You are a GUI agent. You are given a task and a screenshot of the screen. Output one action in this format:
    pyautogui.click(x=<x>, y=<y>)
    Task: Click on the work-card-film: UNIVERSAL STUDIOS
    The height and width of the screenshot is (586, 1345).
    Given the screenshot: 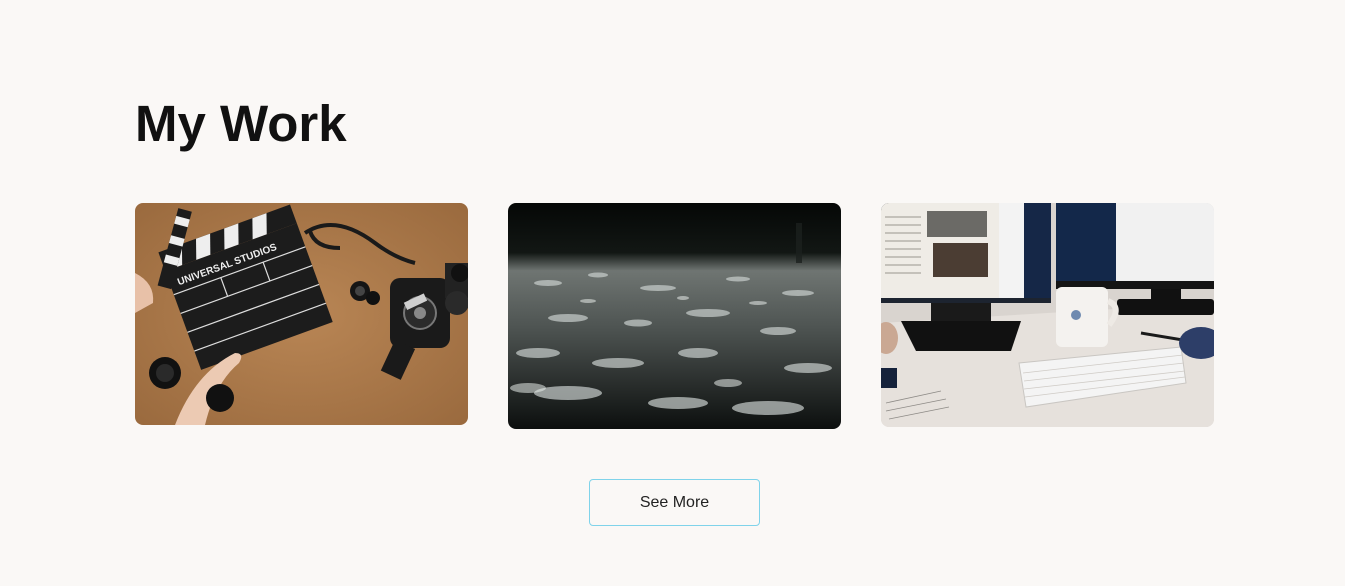 What is the action you would take?
    pyautogui.click(x=301, y=314)
    